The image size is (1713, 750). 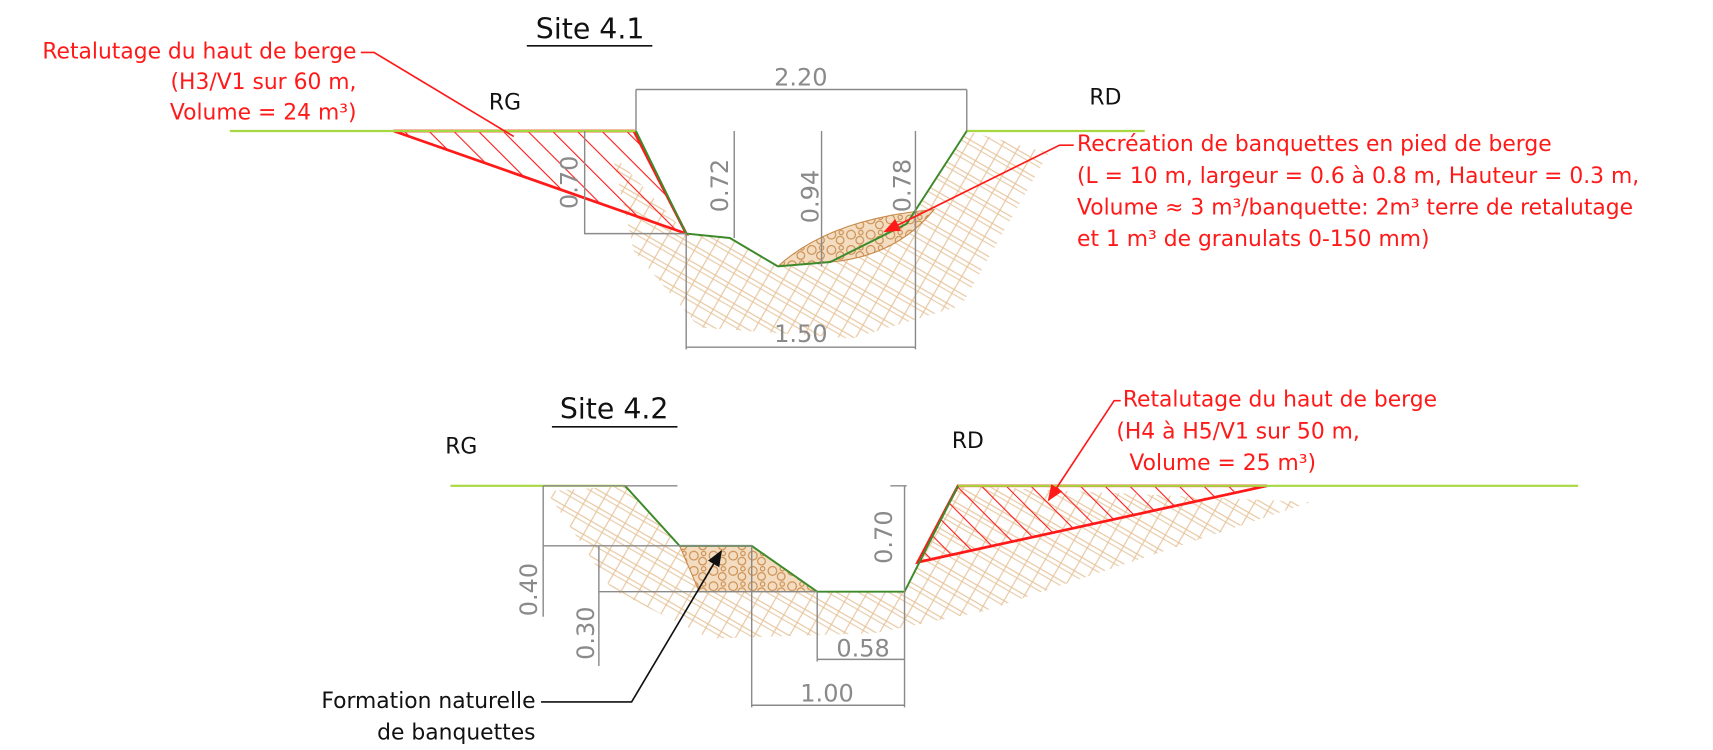 What do you see at coordinates (590, 29) in the screenshot?
I see `title: Site 4.1` at bounding box center [590, 29].